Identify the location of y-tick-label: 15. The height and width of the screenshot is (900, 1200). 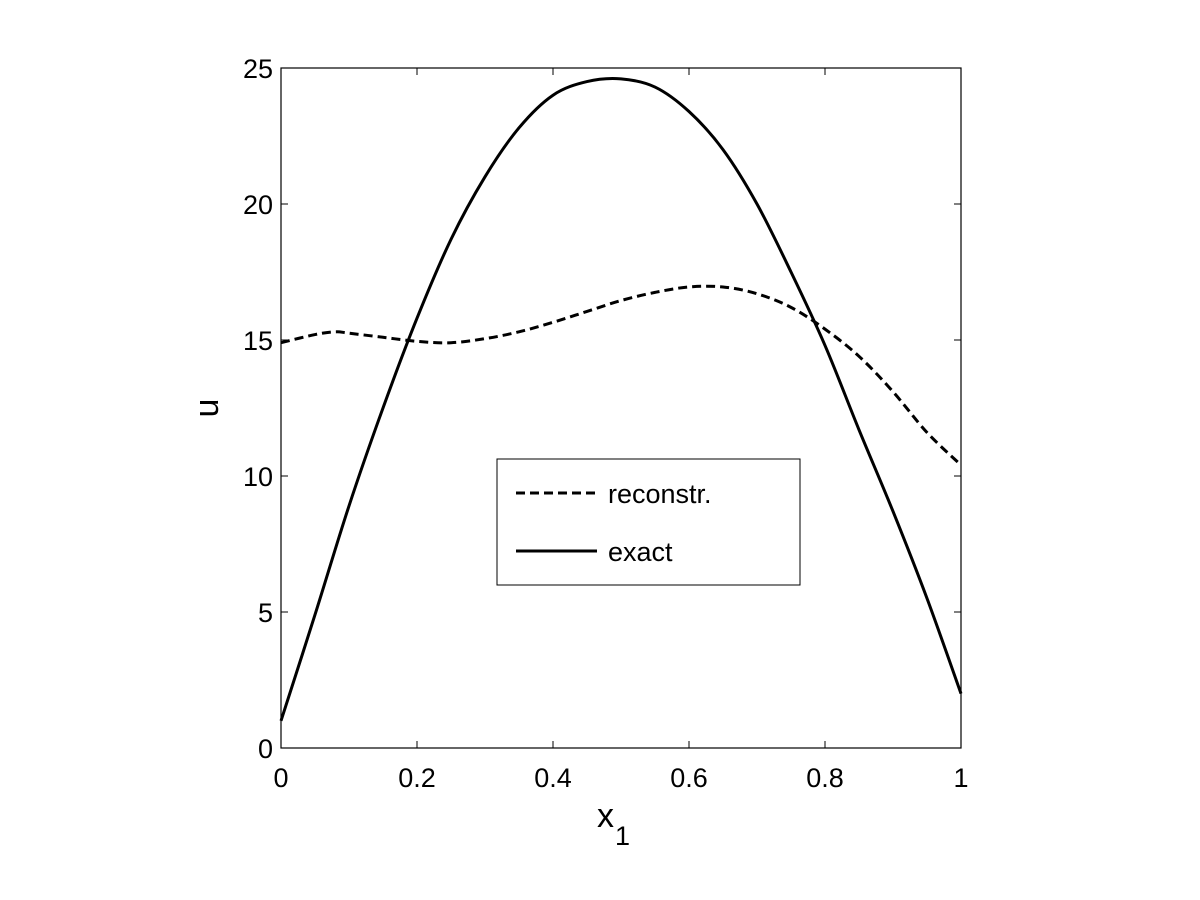
(258, 341).